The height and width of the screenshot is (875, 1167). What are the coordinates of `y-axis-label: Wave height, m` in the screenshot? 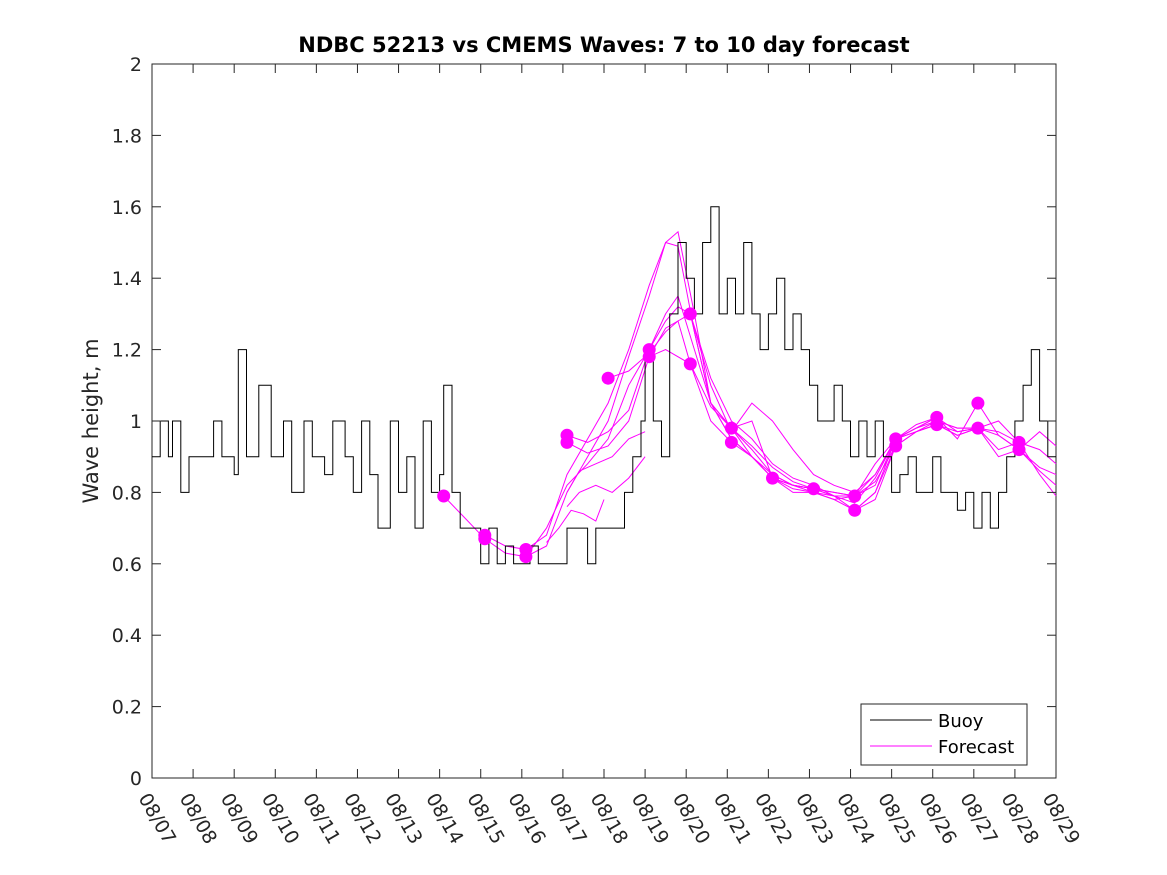 It's located at (91, 420).